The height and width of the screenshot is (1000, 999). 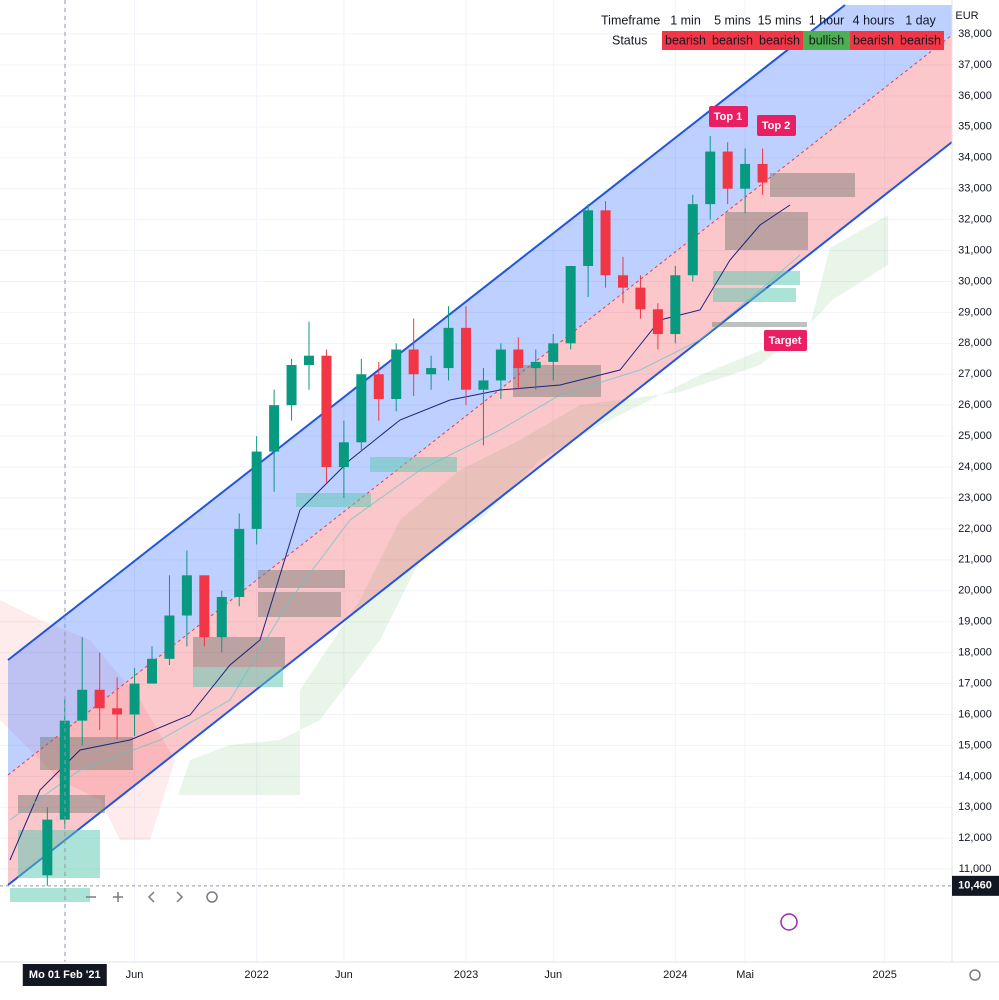 What do you see at coordinates (966, 16) in the screenshot?
I see `currency-label: EUR` at bounding box center [966, 16].